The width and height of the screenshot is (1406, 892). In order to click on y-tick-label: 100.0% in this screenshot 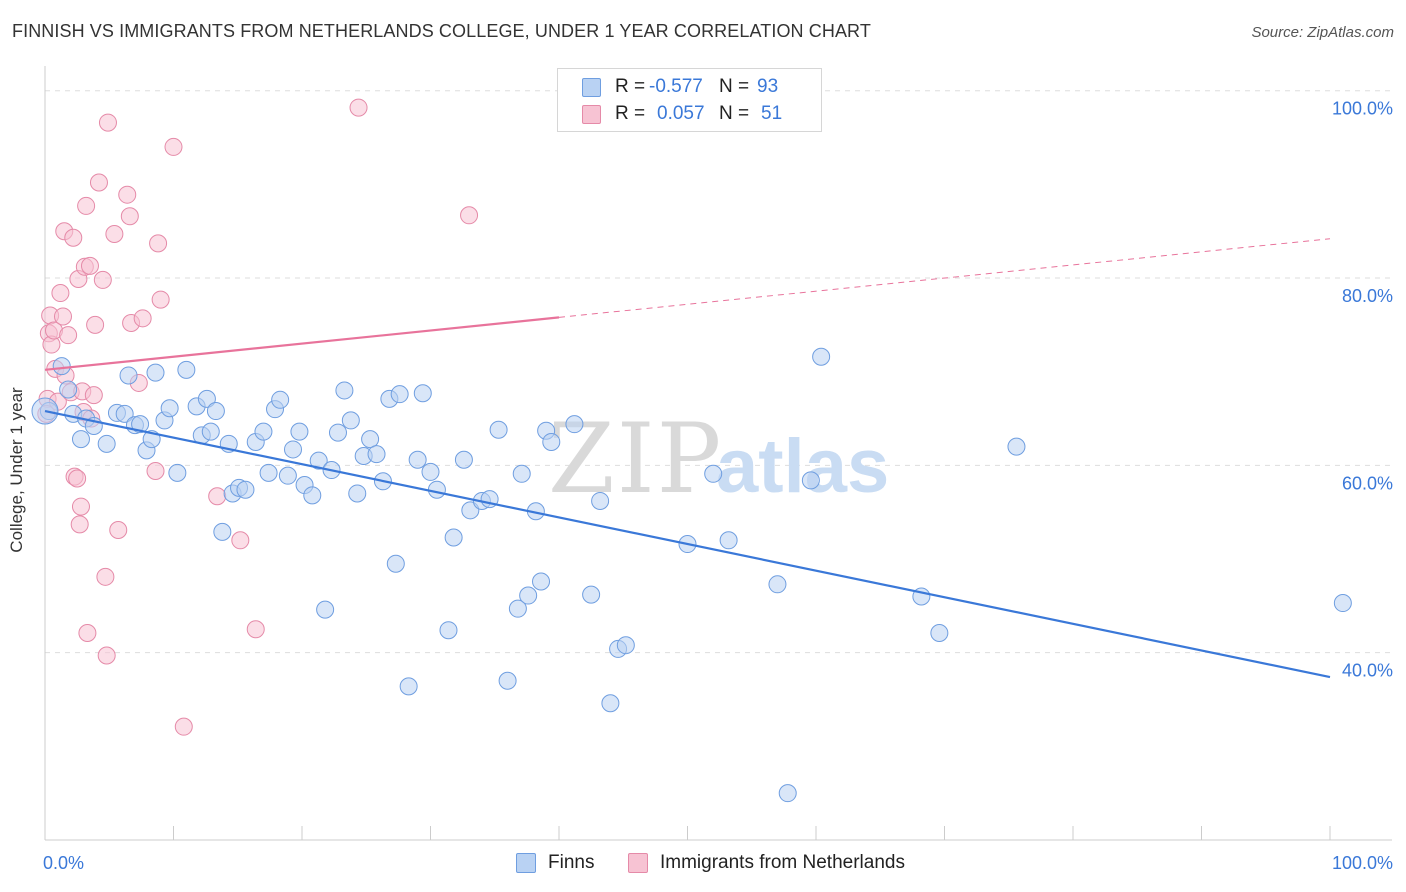, I will do `click(1362, 109)`.